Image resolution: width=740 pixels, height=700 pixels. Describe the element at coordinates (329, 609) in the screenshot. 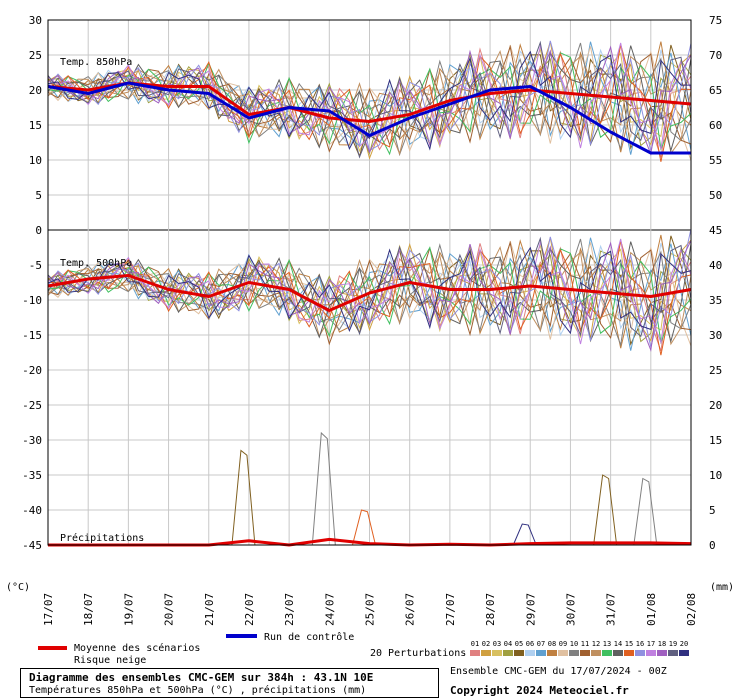

I see `x-tick-label: 24/07` at that location.